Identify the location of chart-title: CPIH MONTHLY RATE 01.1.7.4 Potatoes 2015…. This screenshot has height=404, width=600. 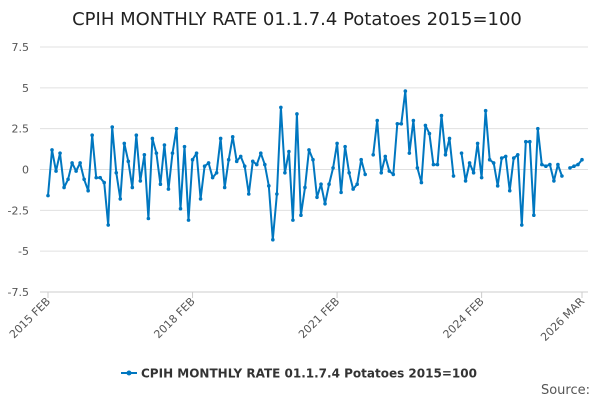
(297, 19).